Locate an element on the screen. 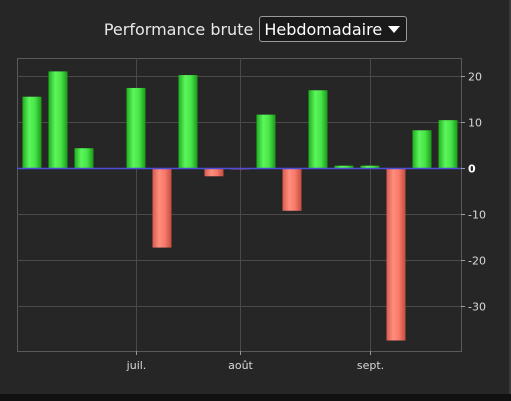 Image resolution: width=511 pixels, height=401 pixels. x-tick-label: août is located at coordinates (240, 365).